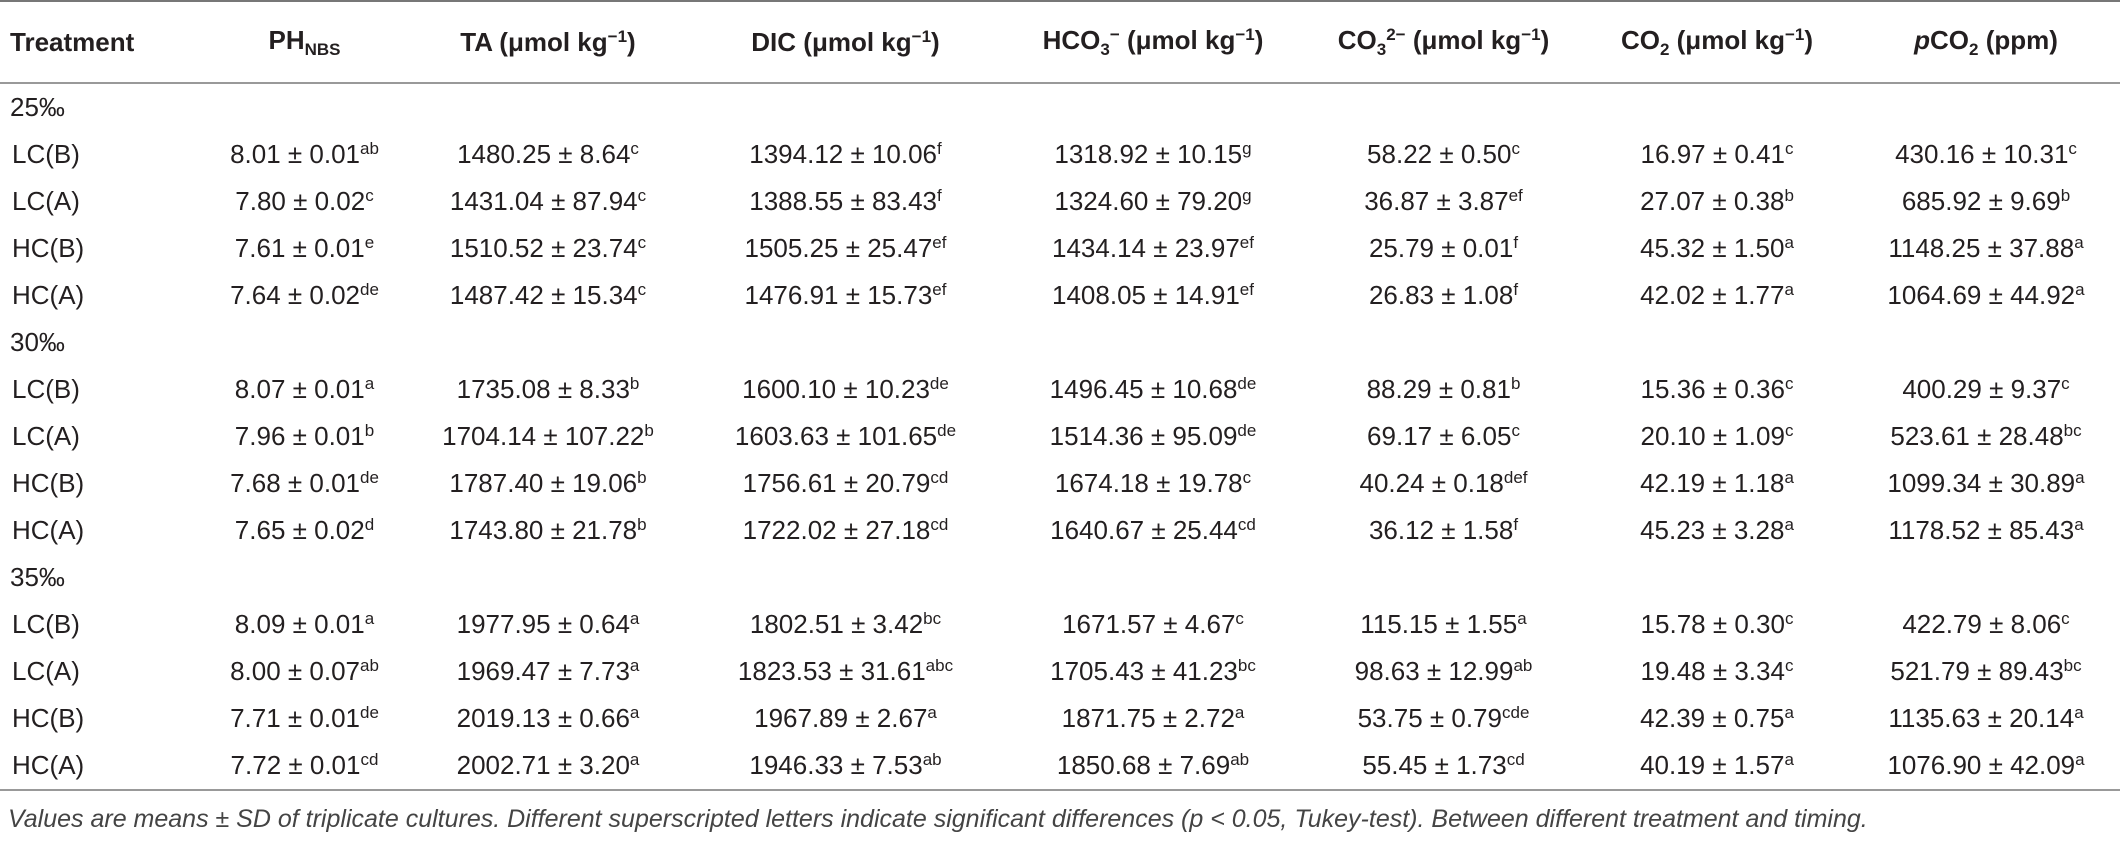  Describe the element at coordinates (1545, 39) in the screenshot. I see `header-text: )` at that location.